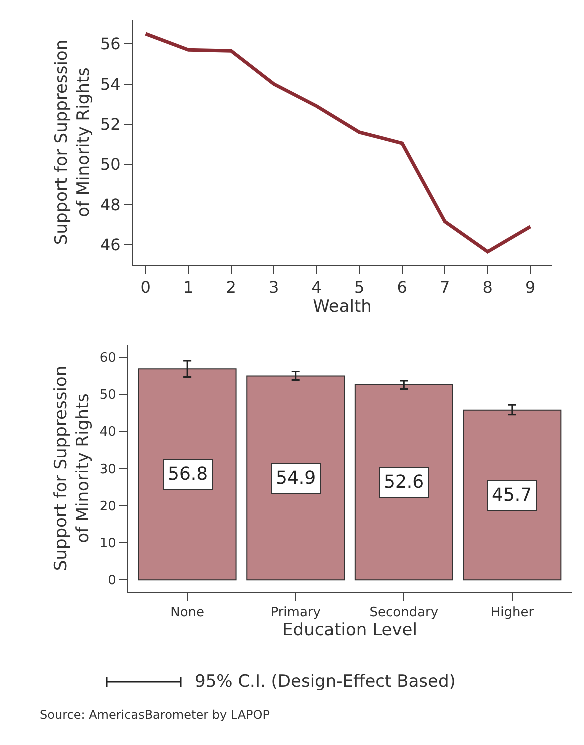  I want to click on x-tick-label: 1, so click(188, 288).